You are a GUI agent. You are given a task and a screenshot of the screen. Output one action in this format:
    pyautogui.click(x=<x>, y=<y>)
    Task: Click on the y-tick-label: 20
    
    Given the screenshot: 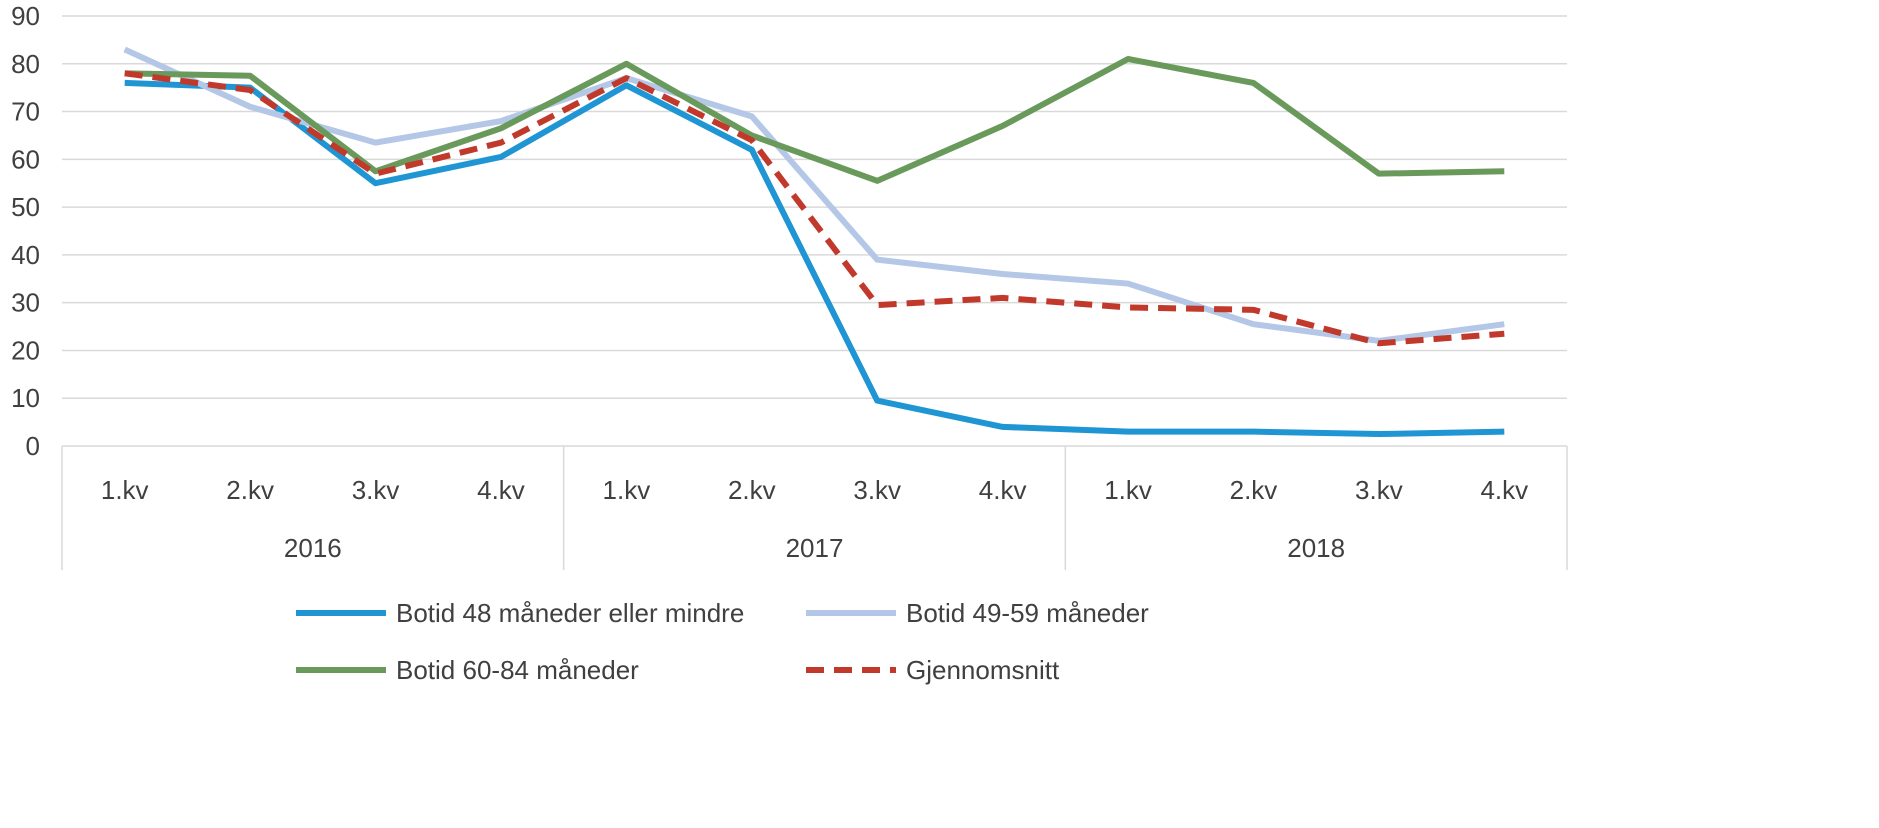 What is the action you would take?
    pyautogui.click(x=25, y=350)
    